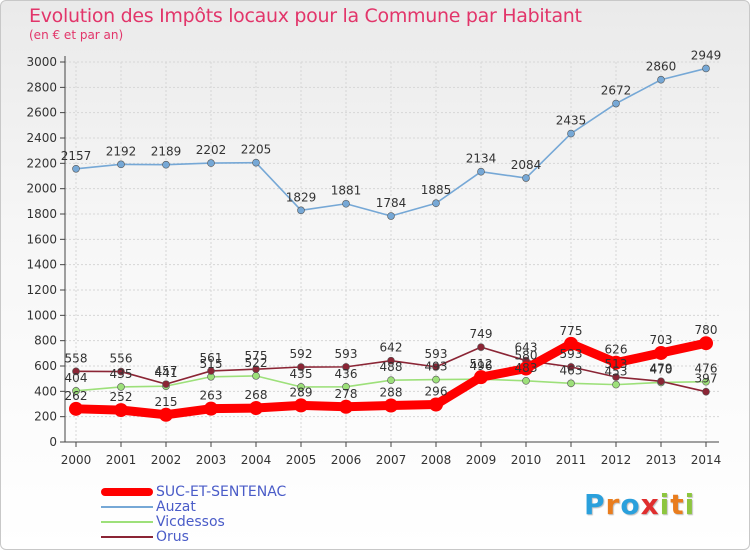 Image resolution: width=750 pixels, height=550 pixels. What do you see at coordinates (526, 356) in the screenshot?
I see `data-label: 580` at bounding box center [526, 356].